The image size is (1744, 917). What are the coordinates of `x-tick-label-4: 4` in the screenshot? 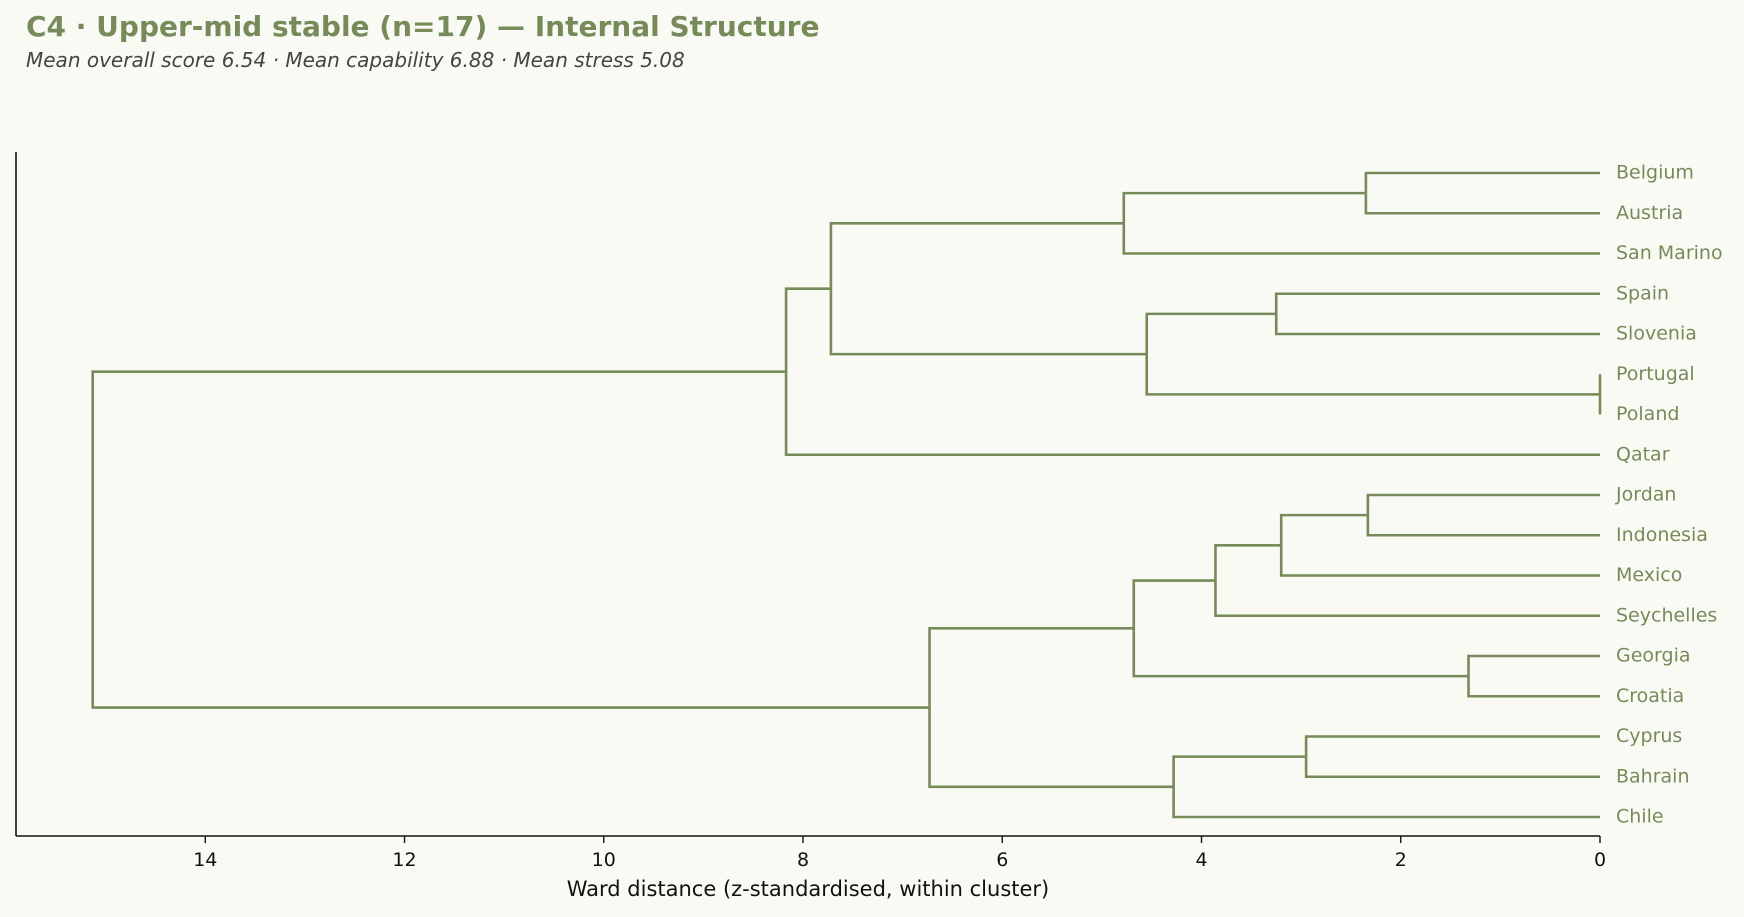 It's located at (1201, 860).